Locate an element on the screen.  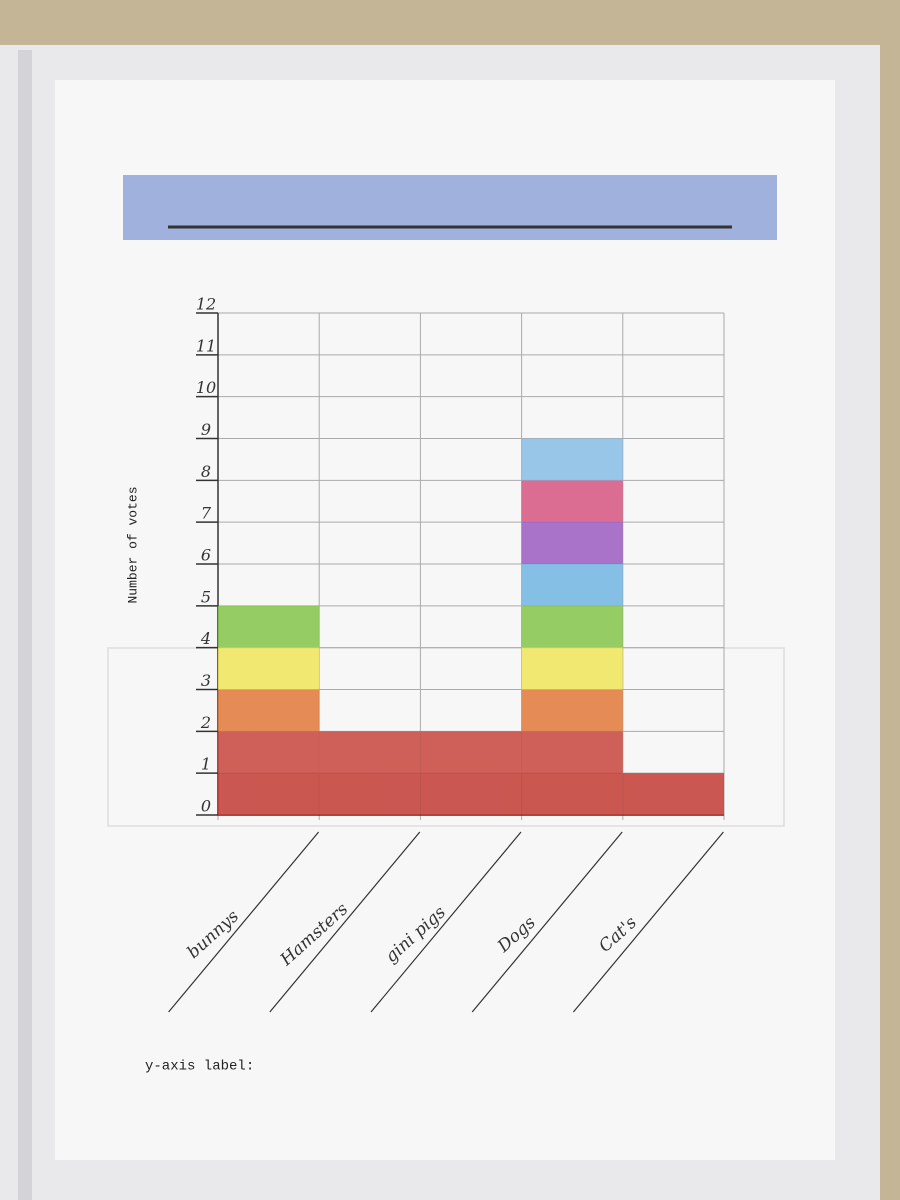
y-tick-label: 10 is located at coordinates (206, 387).